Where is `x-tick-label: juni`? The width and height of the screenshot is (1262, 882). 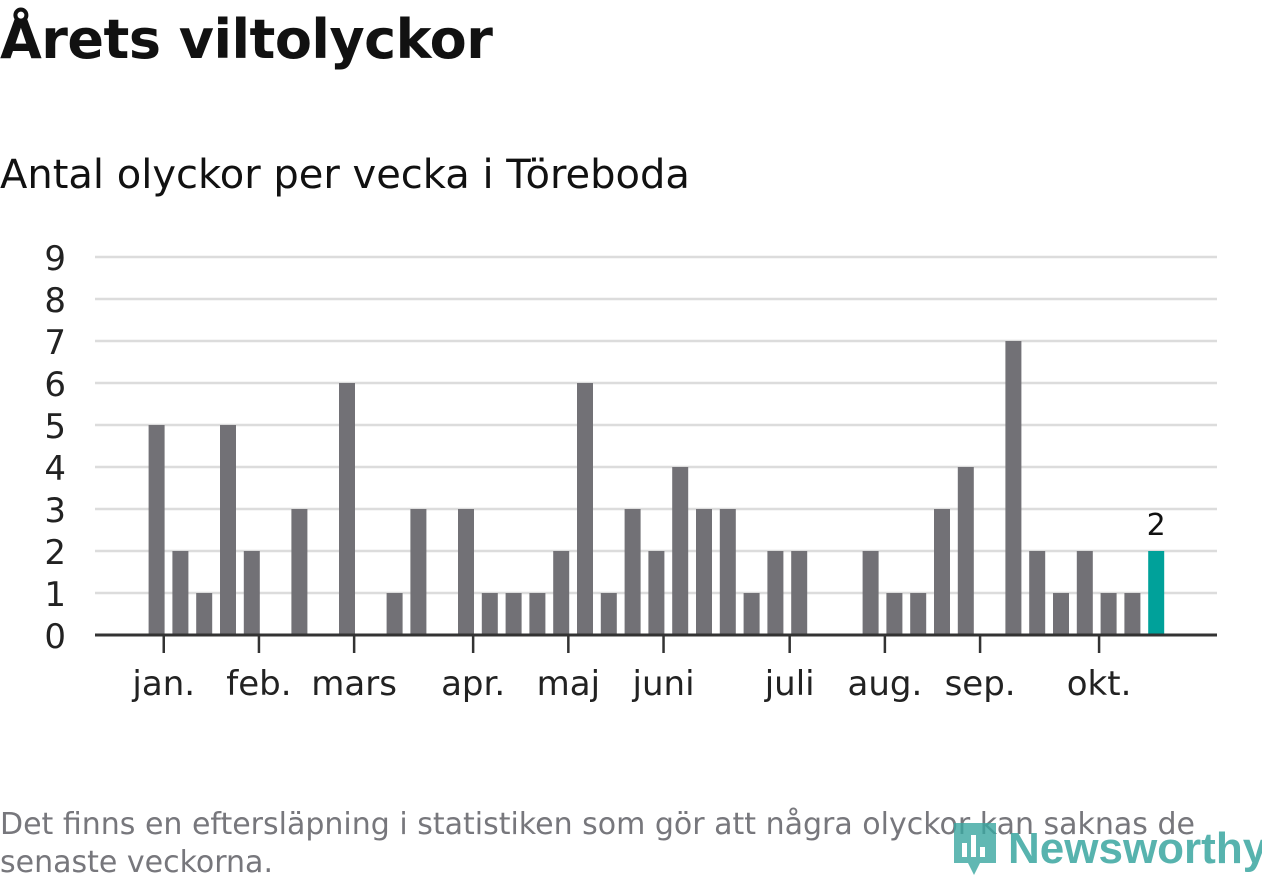 x-tick-label: juni is located at coordinates (663, 684).